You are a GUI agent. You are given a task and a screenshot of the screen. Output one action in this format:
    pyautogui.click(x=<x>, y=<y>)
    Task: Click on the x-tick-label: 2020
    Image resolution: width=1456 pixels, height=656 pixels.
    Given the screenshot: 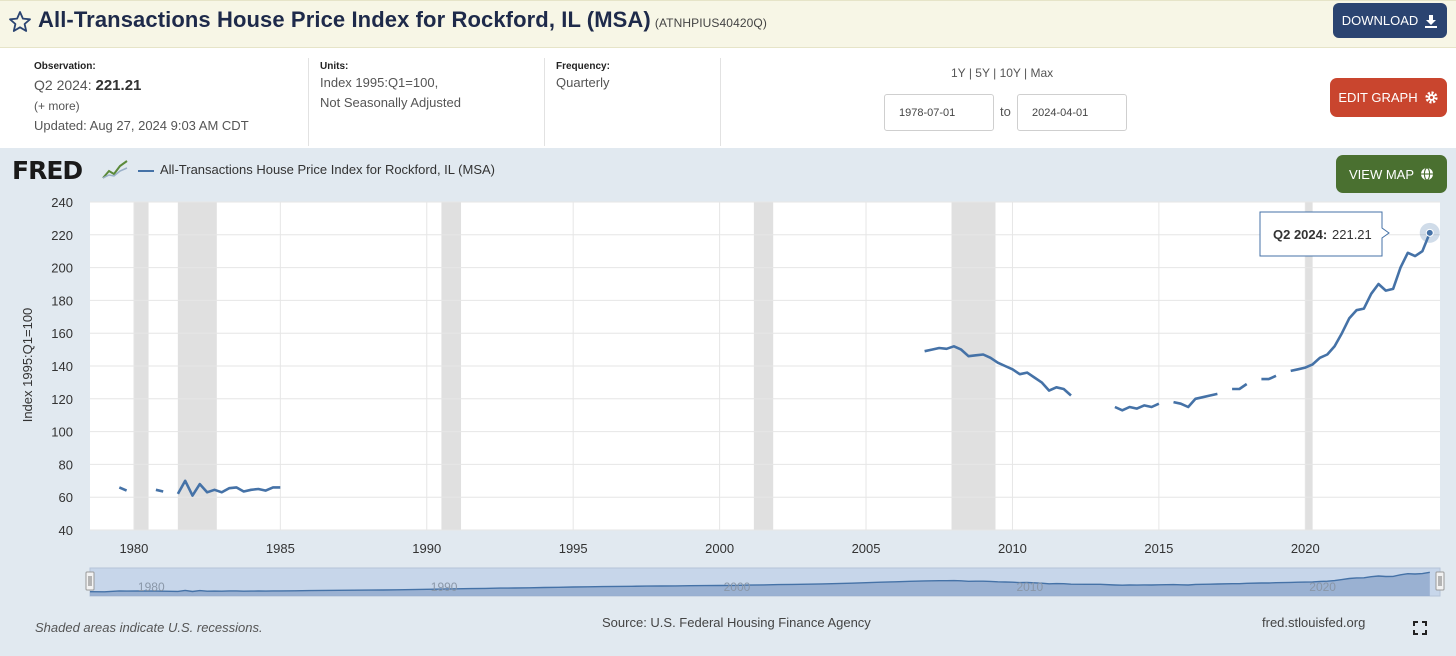 What is the action you would take?
    pyautogui.click(x=1305, y=548)
    